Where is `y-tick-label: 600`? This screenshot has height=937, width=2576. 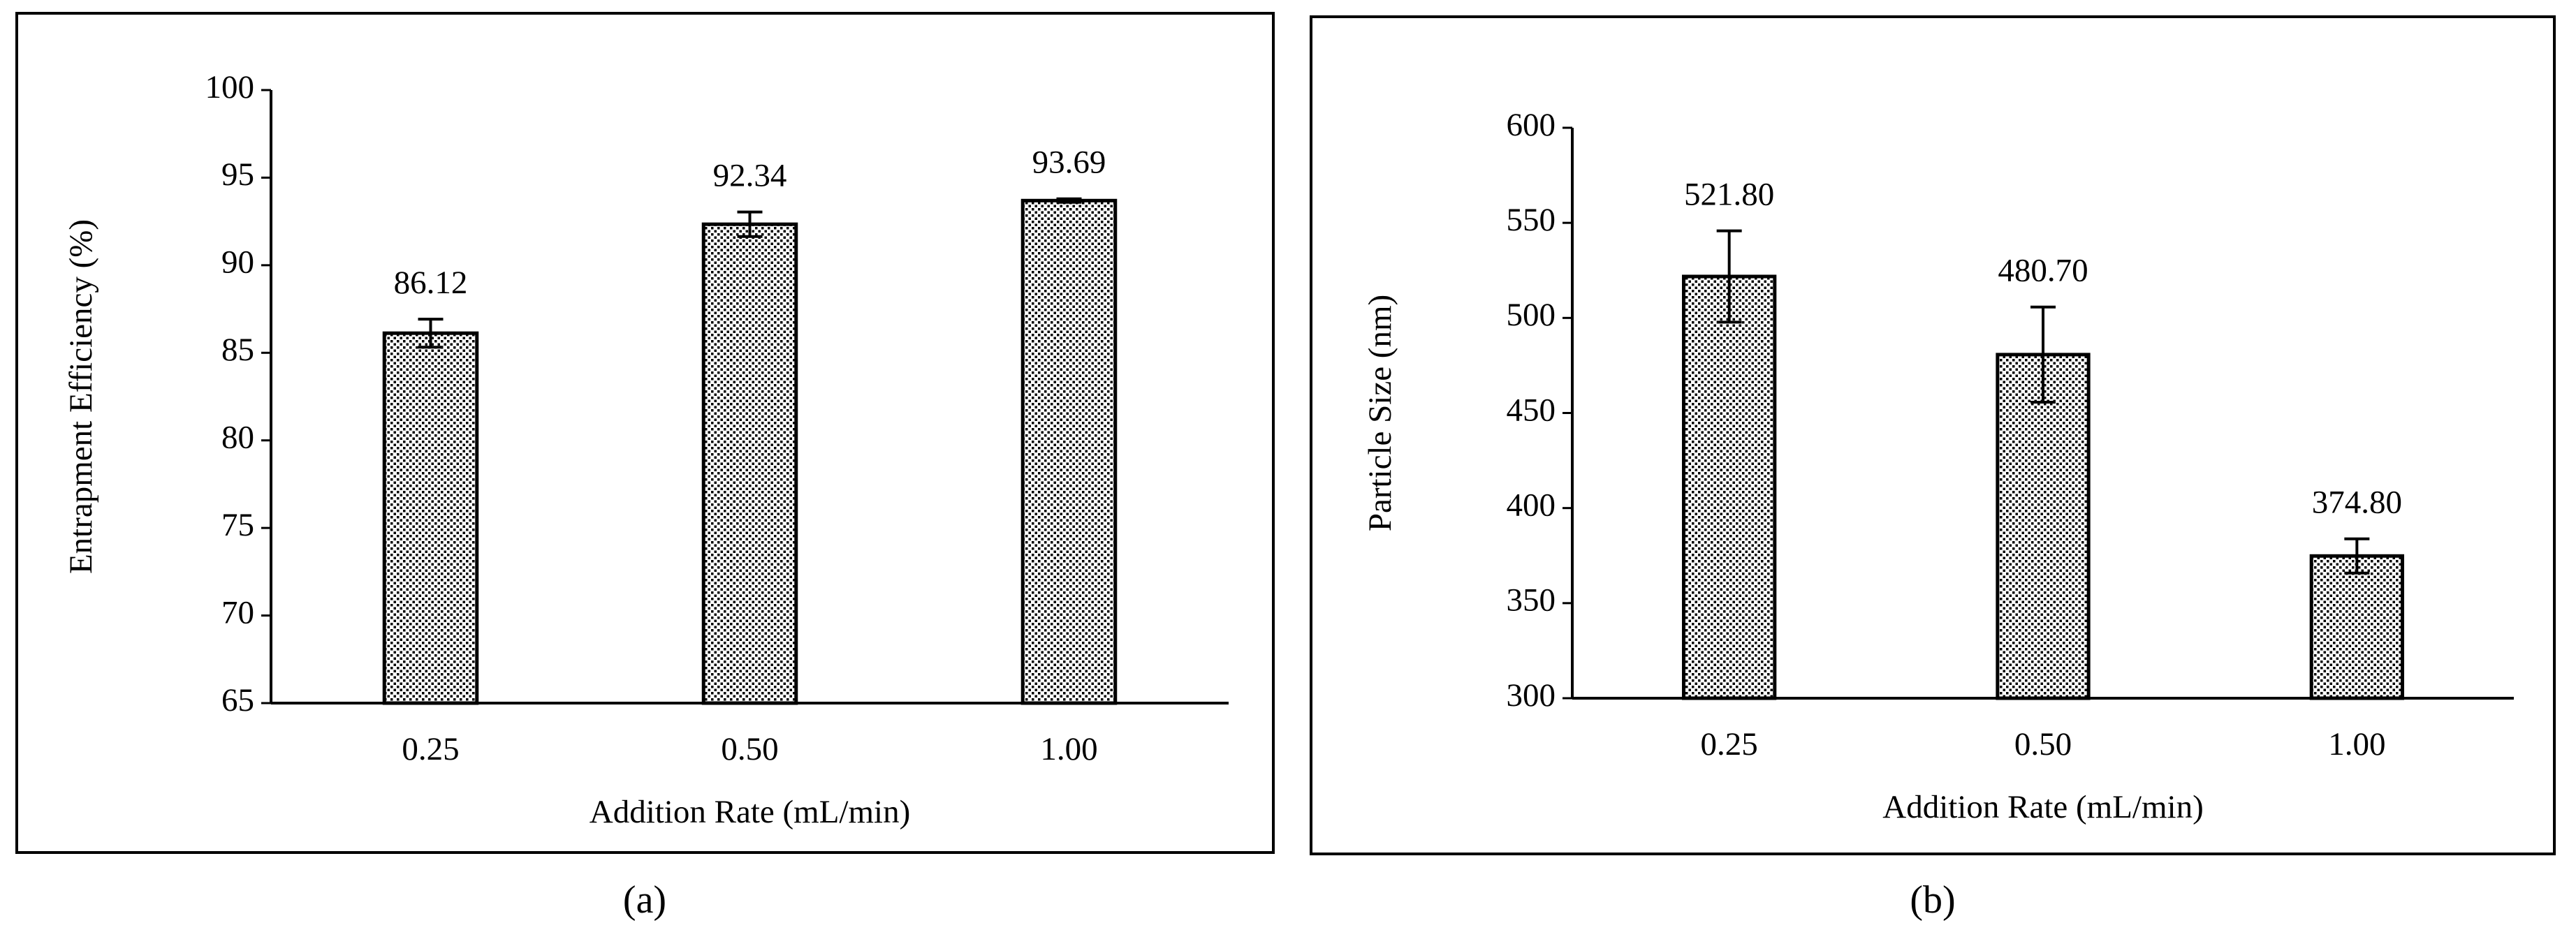
y-tick-label: 600 is located at coordinates (1531, 125).